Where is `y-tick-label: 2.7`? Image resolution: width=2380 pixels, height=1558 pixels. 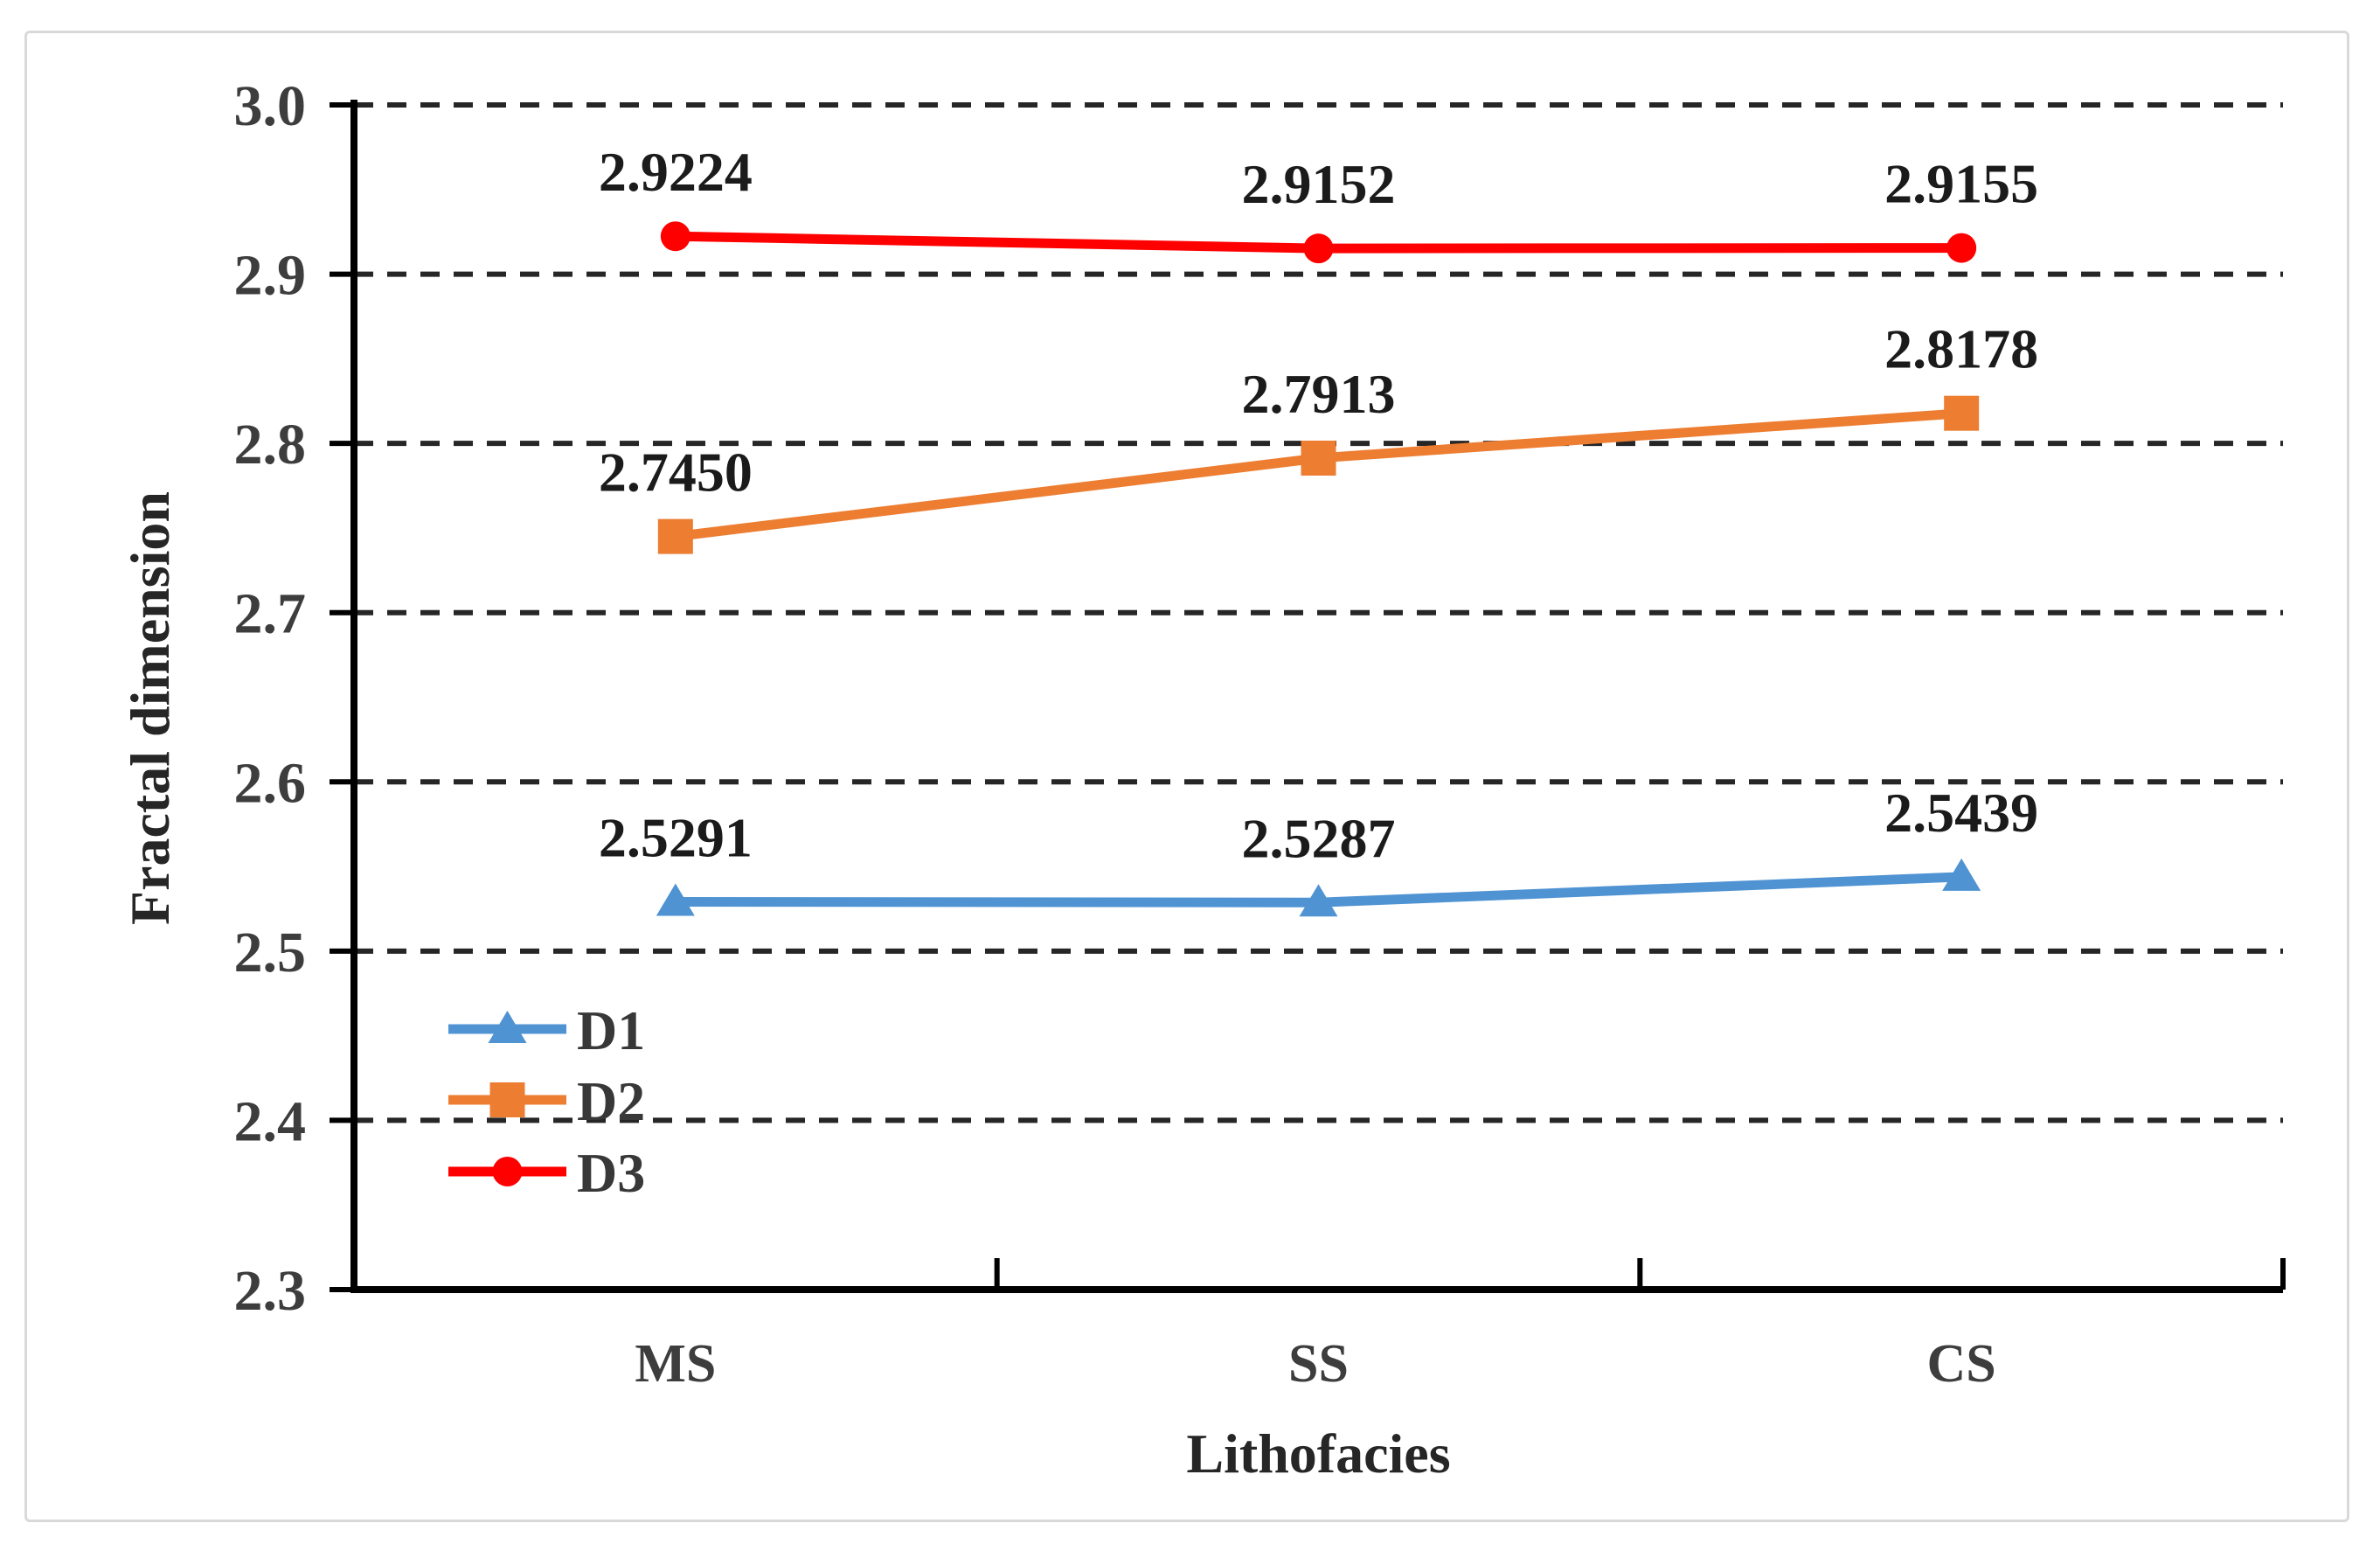 y-tick-label: 2.7 is located at coordinates (270, 614).